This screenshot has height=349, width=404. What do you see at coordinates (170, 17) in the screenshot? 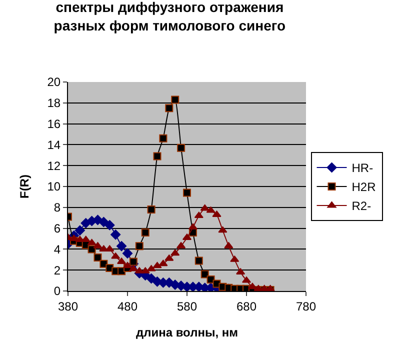
I see `chart-title: спектры диффузного отражения разных форм тимолового синего` at bounding box center [170, 17].